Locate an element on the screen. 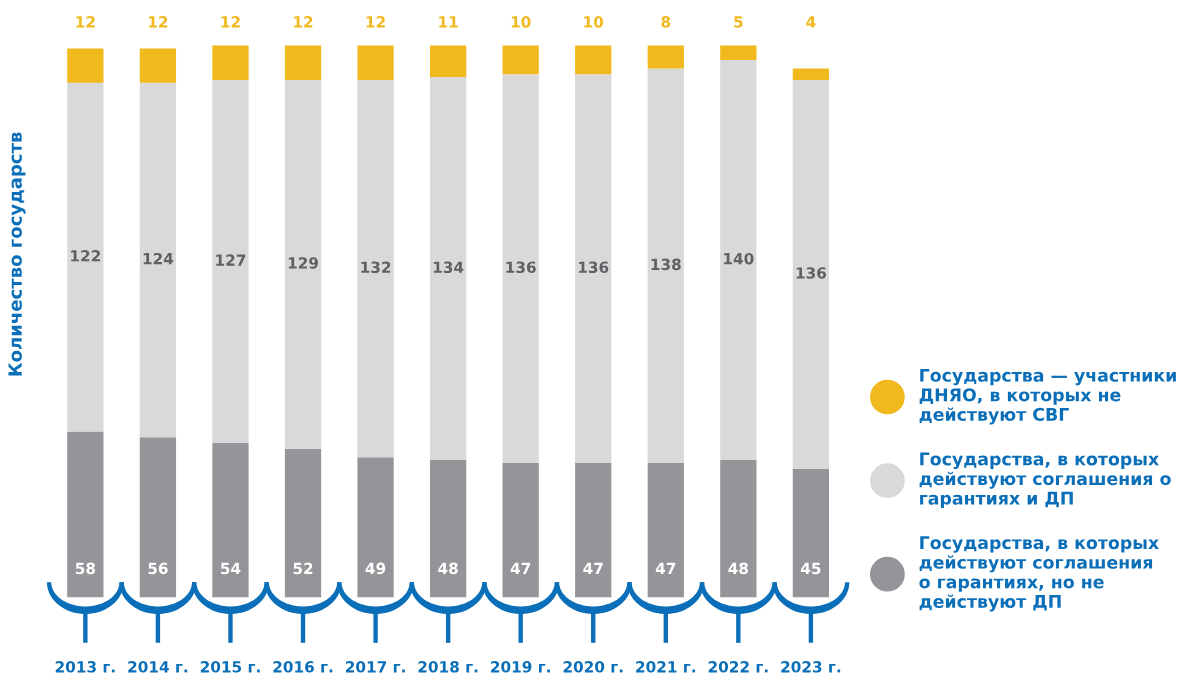 The height and width of the screenshot is (700, 1195). x-tick-label: 2017 г. is located at coordinates (375, 667).